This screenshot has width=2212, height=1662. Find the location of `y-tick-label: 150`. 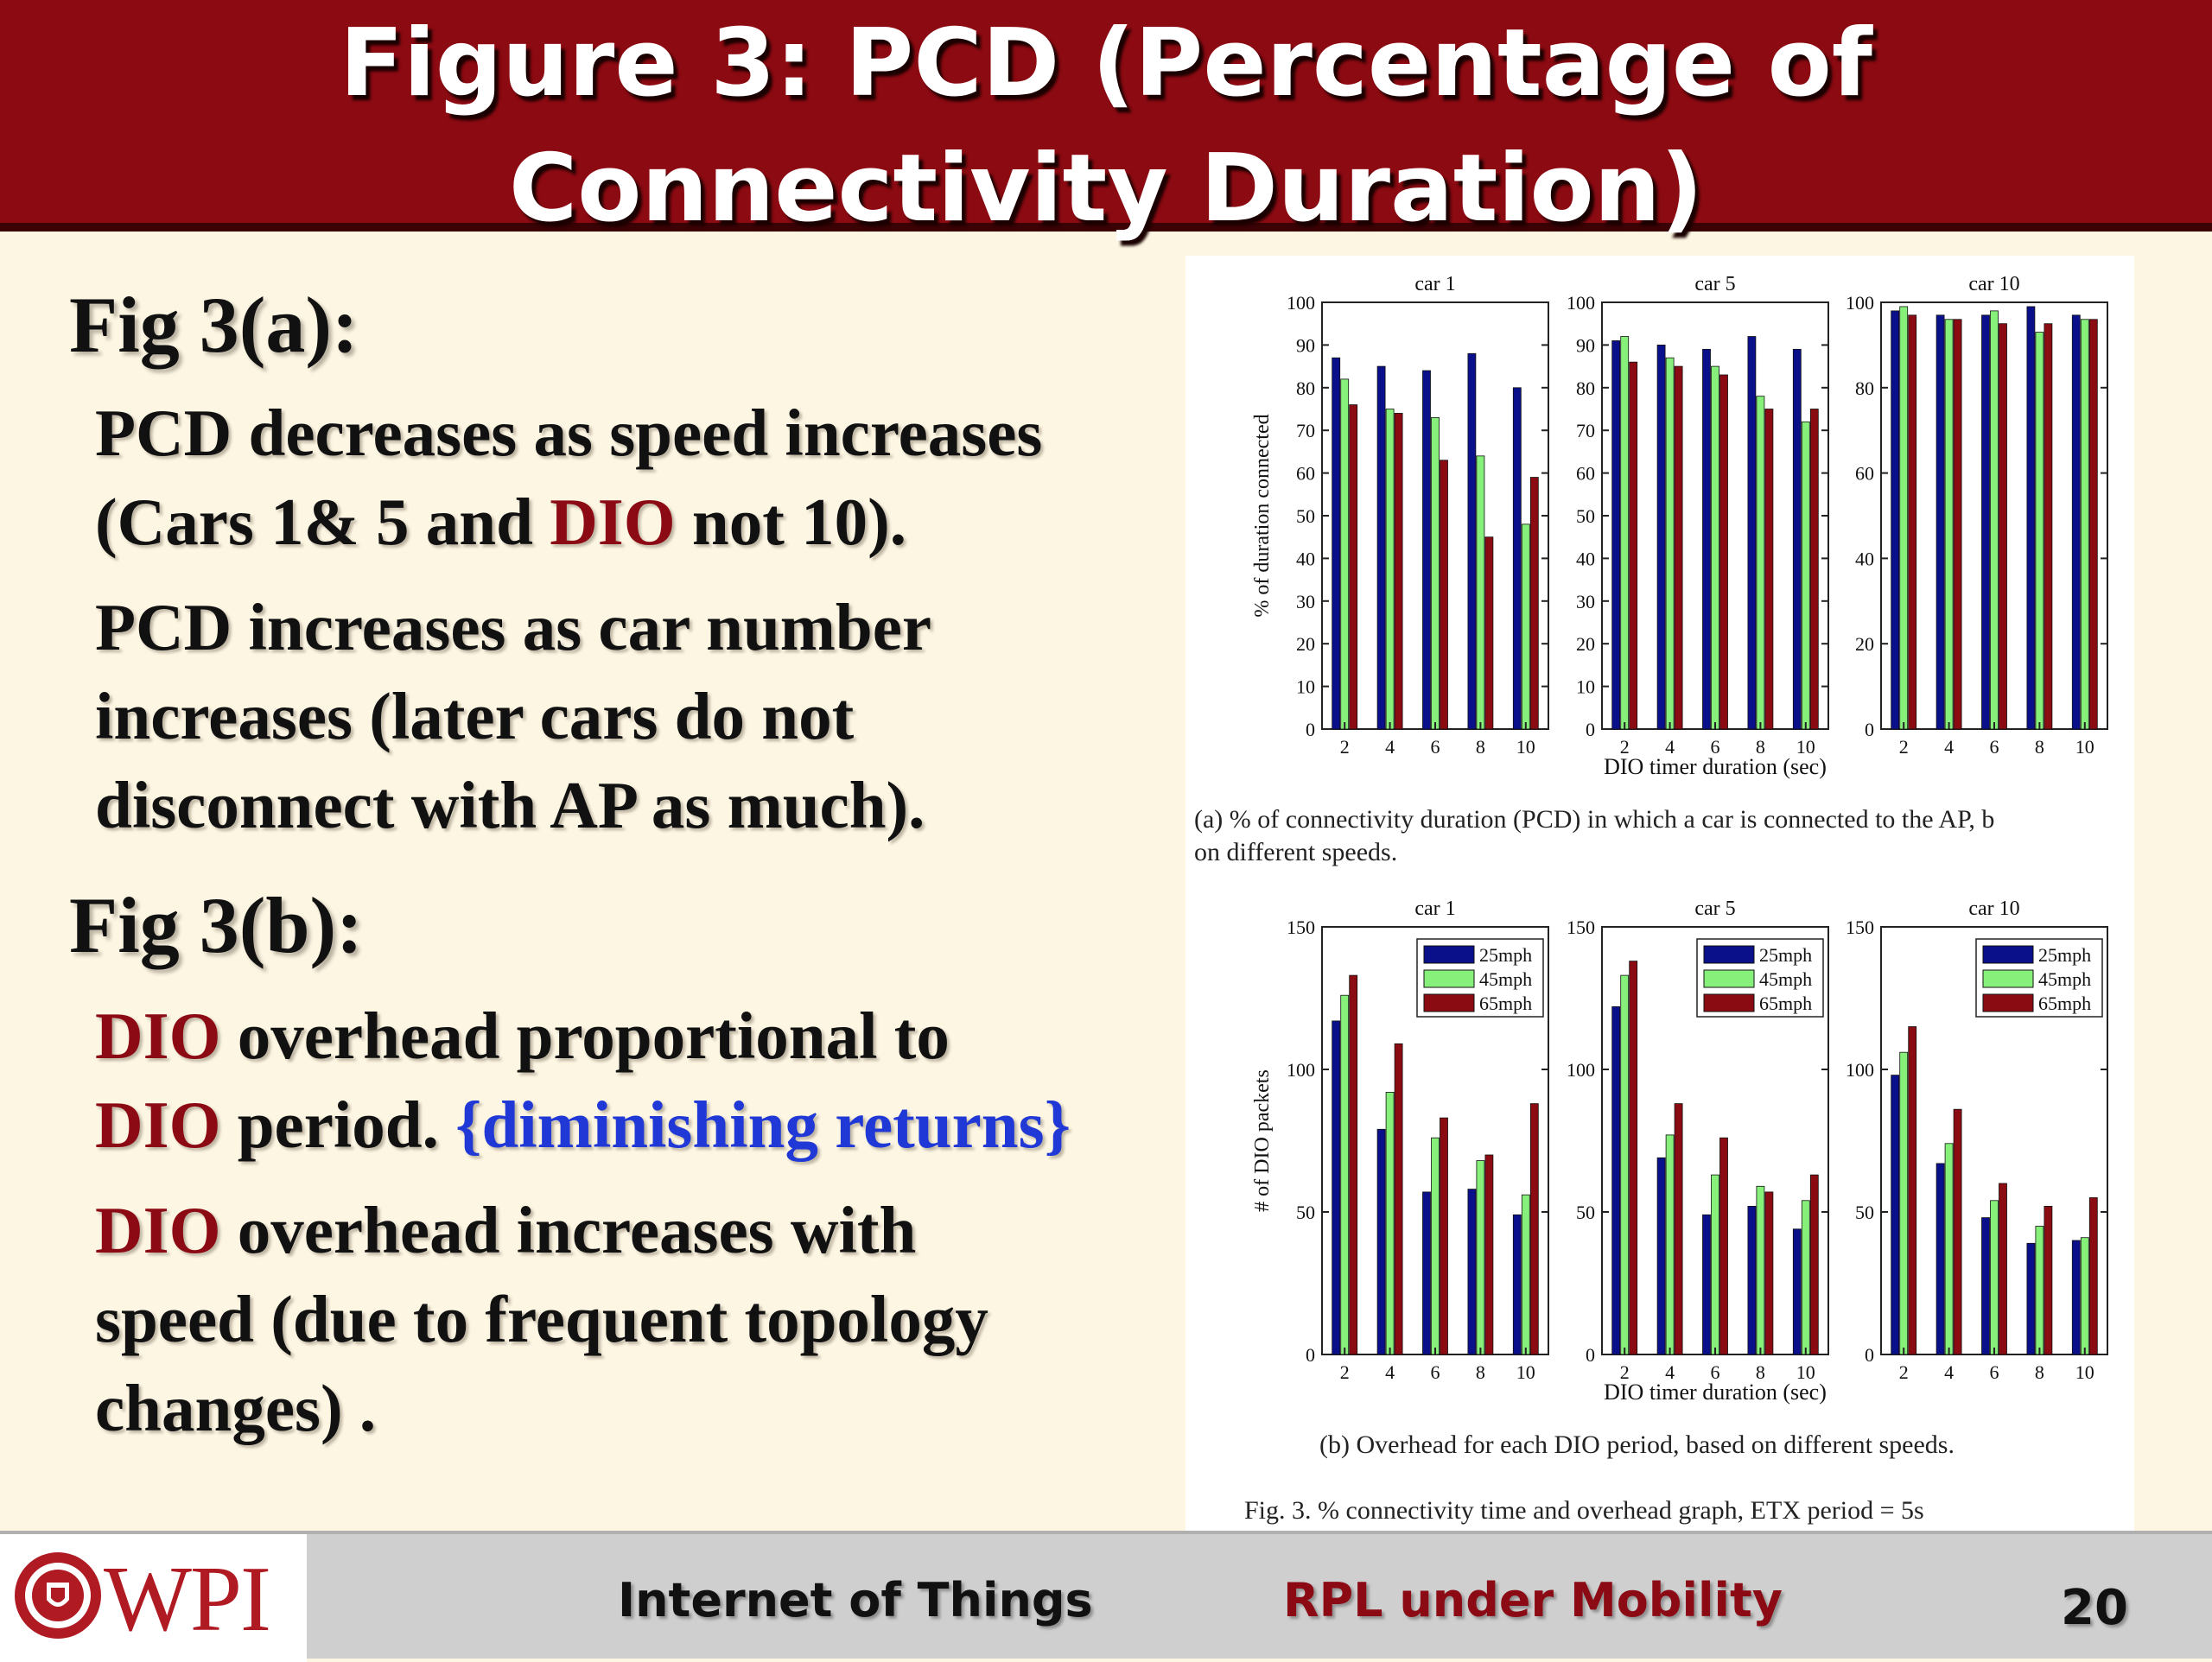

y-tick-label: 150 is located at coordinates (1581, 927).